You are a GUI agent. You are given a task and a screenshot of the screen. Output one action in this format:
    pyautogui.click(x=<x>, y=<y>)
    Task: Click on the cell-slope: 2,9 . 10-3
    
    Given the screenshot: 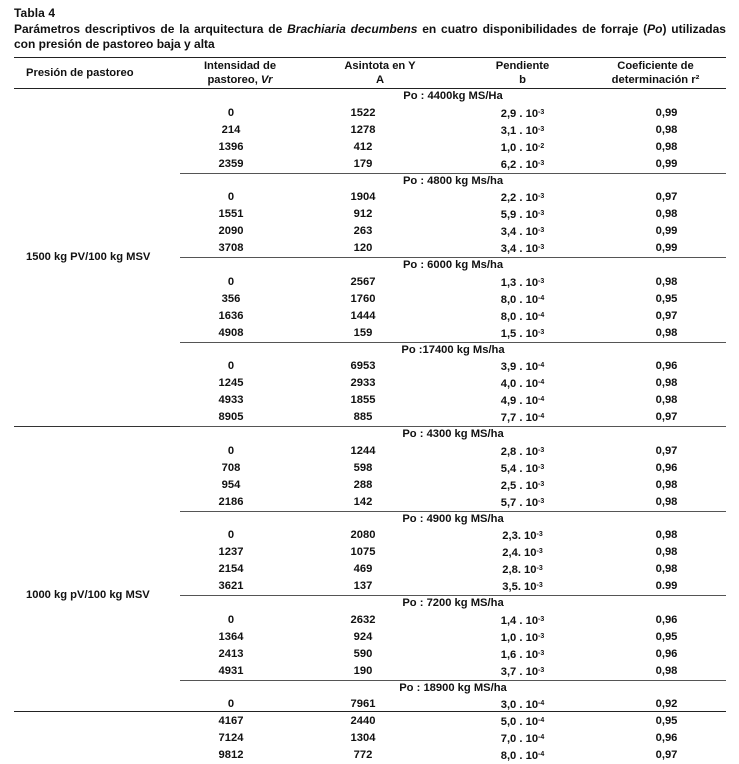 What is the action you would take?
    pyautogui.click(x=522, y=113)
    